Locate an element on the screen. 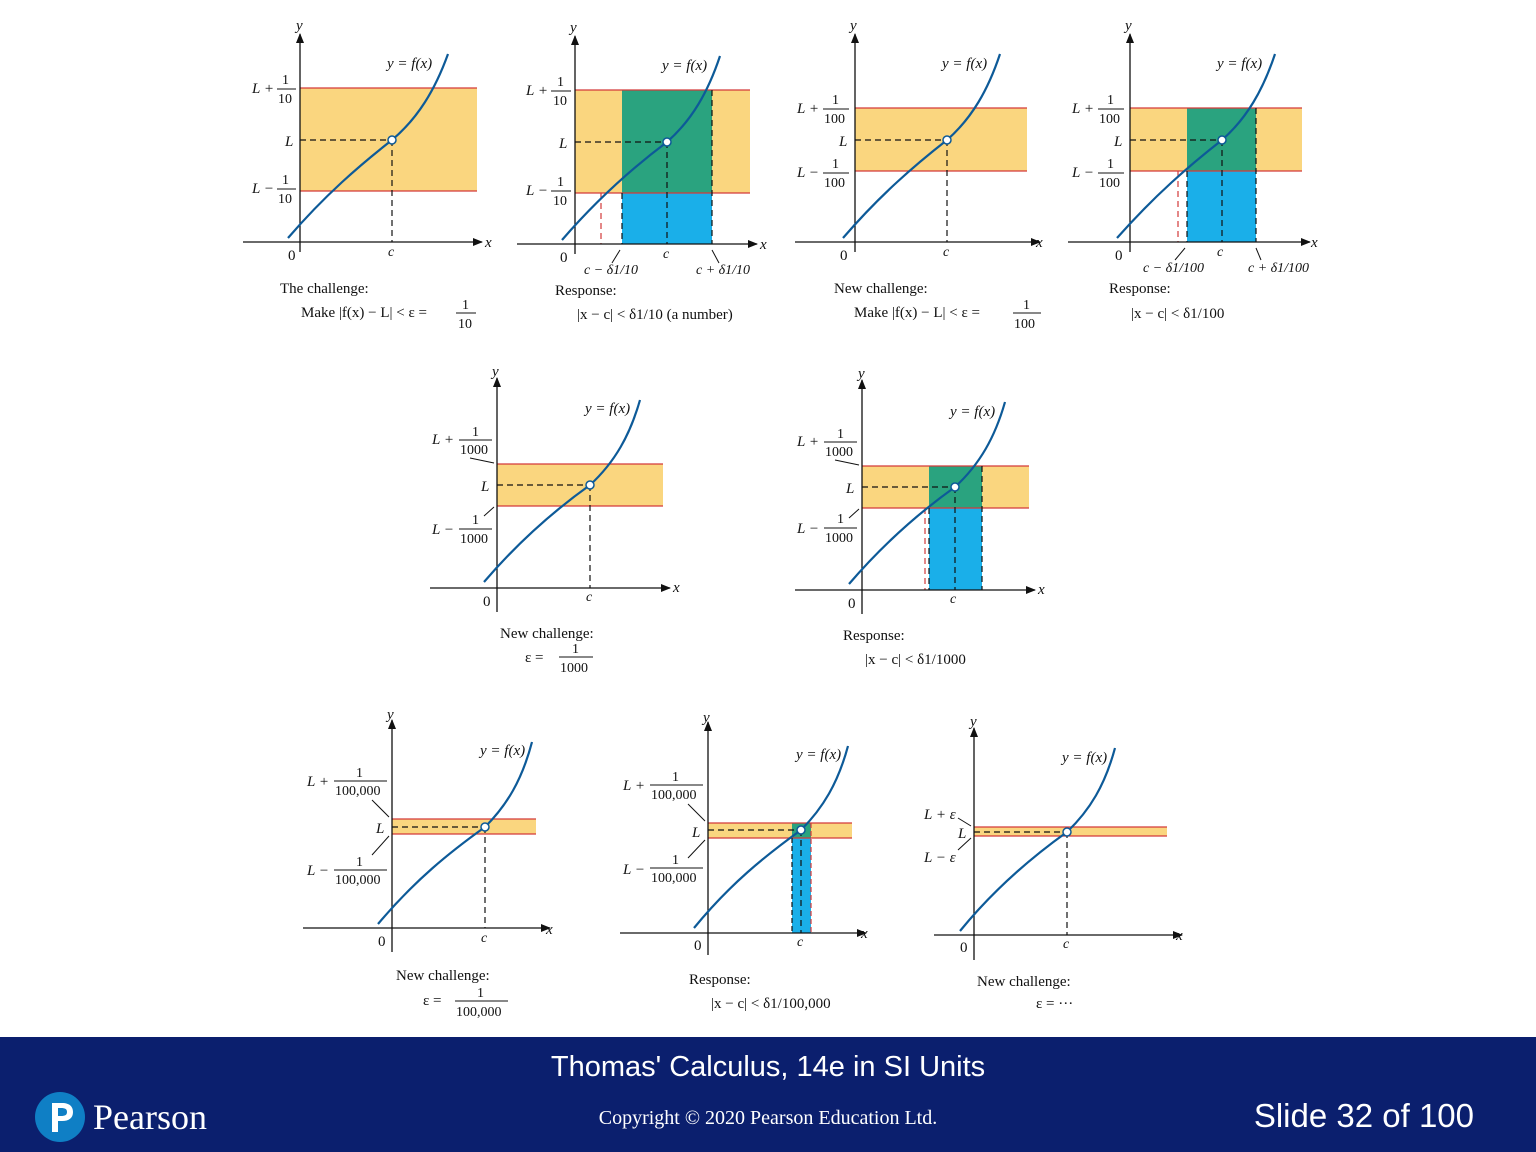 Image resolution: width=1536 pixels, height=1152 pixels. L-plus-eps-label: L + ε is located at coordinates (939, 815).